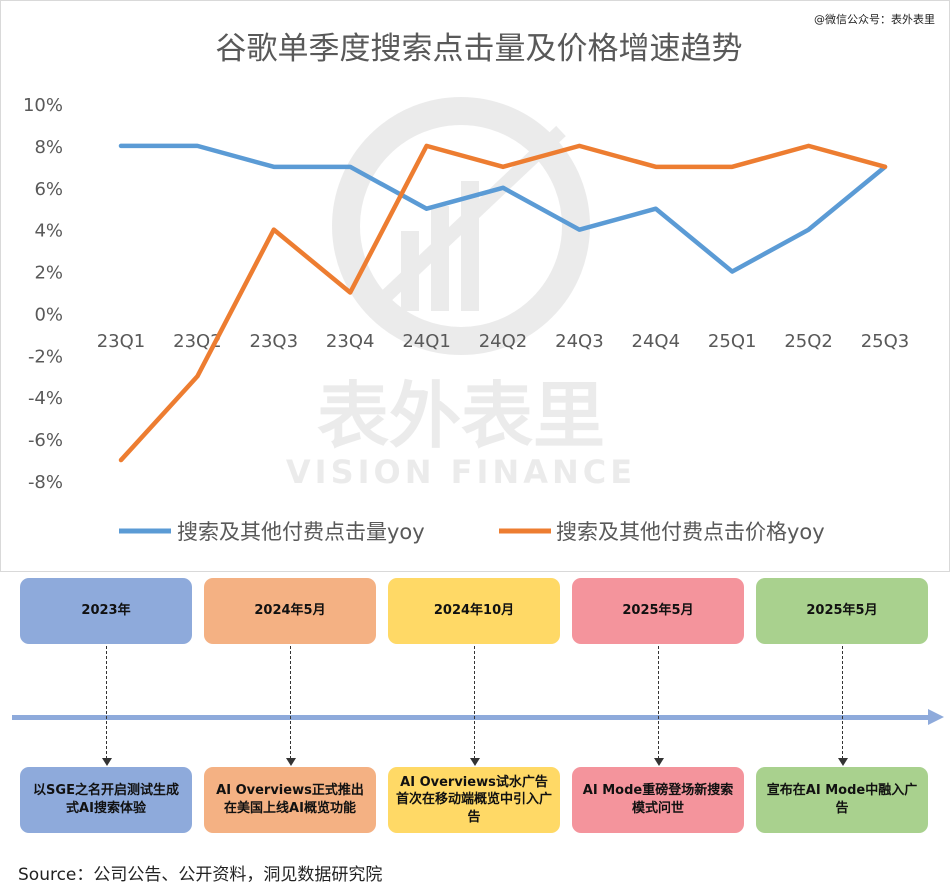  Describe the element at coordinates (350, 341) in the screenshot. I see `x-tick-label: 23Q4` at that location.